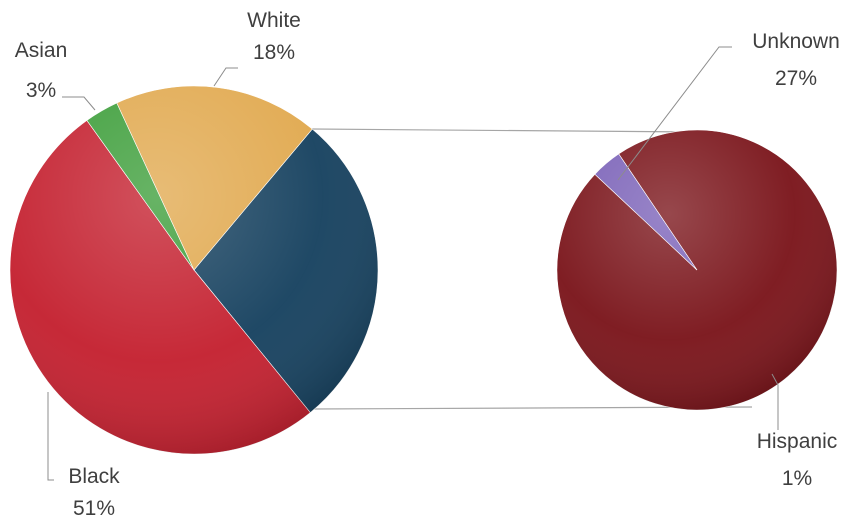  Describe the element at coordinates (94, 508) in the screenshot. I see `label-black-pct: 51%` at that location.